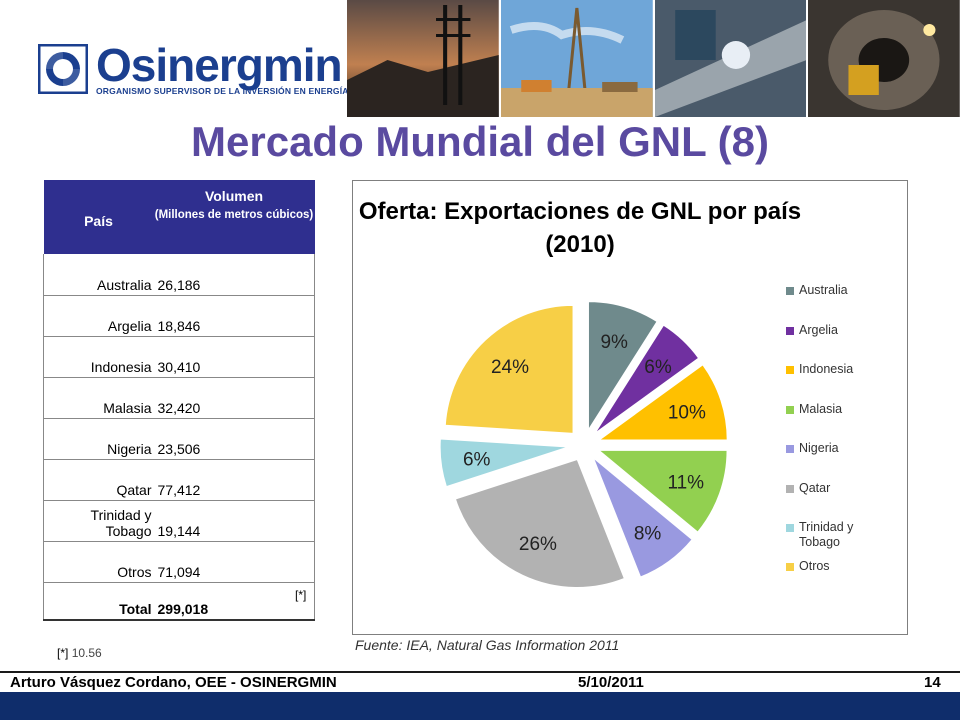  I want to click on footnote: [*] 10.56, so click(79, 653).